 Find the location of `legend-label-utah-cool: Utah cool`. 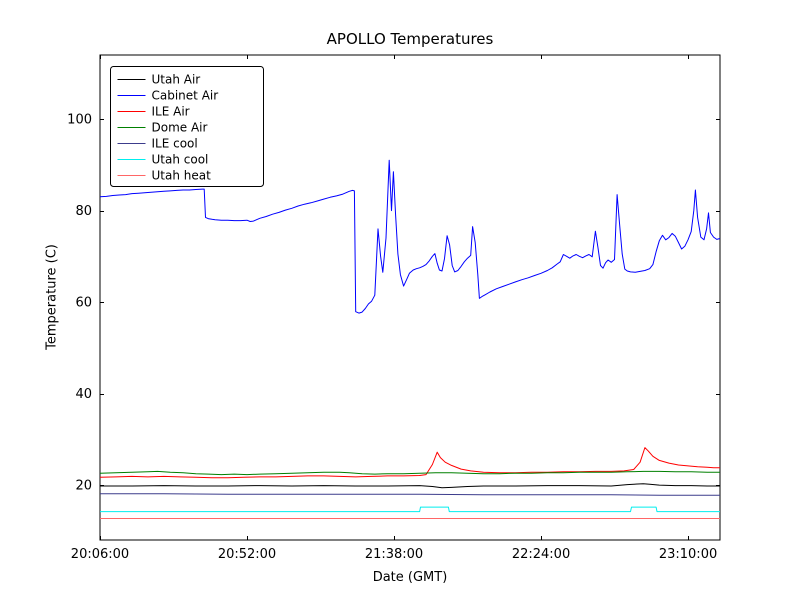

legend-label-utah-cool: Utah cool is located at coordinates (180, 160).